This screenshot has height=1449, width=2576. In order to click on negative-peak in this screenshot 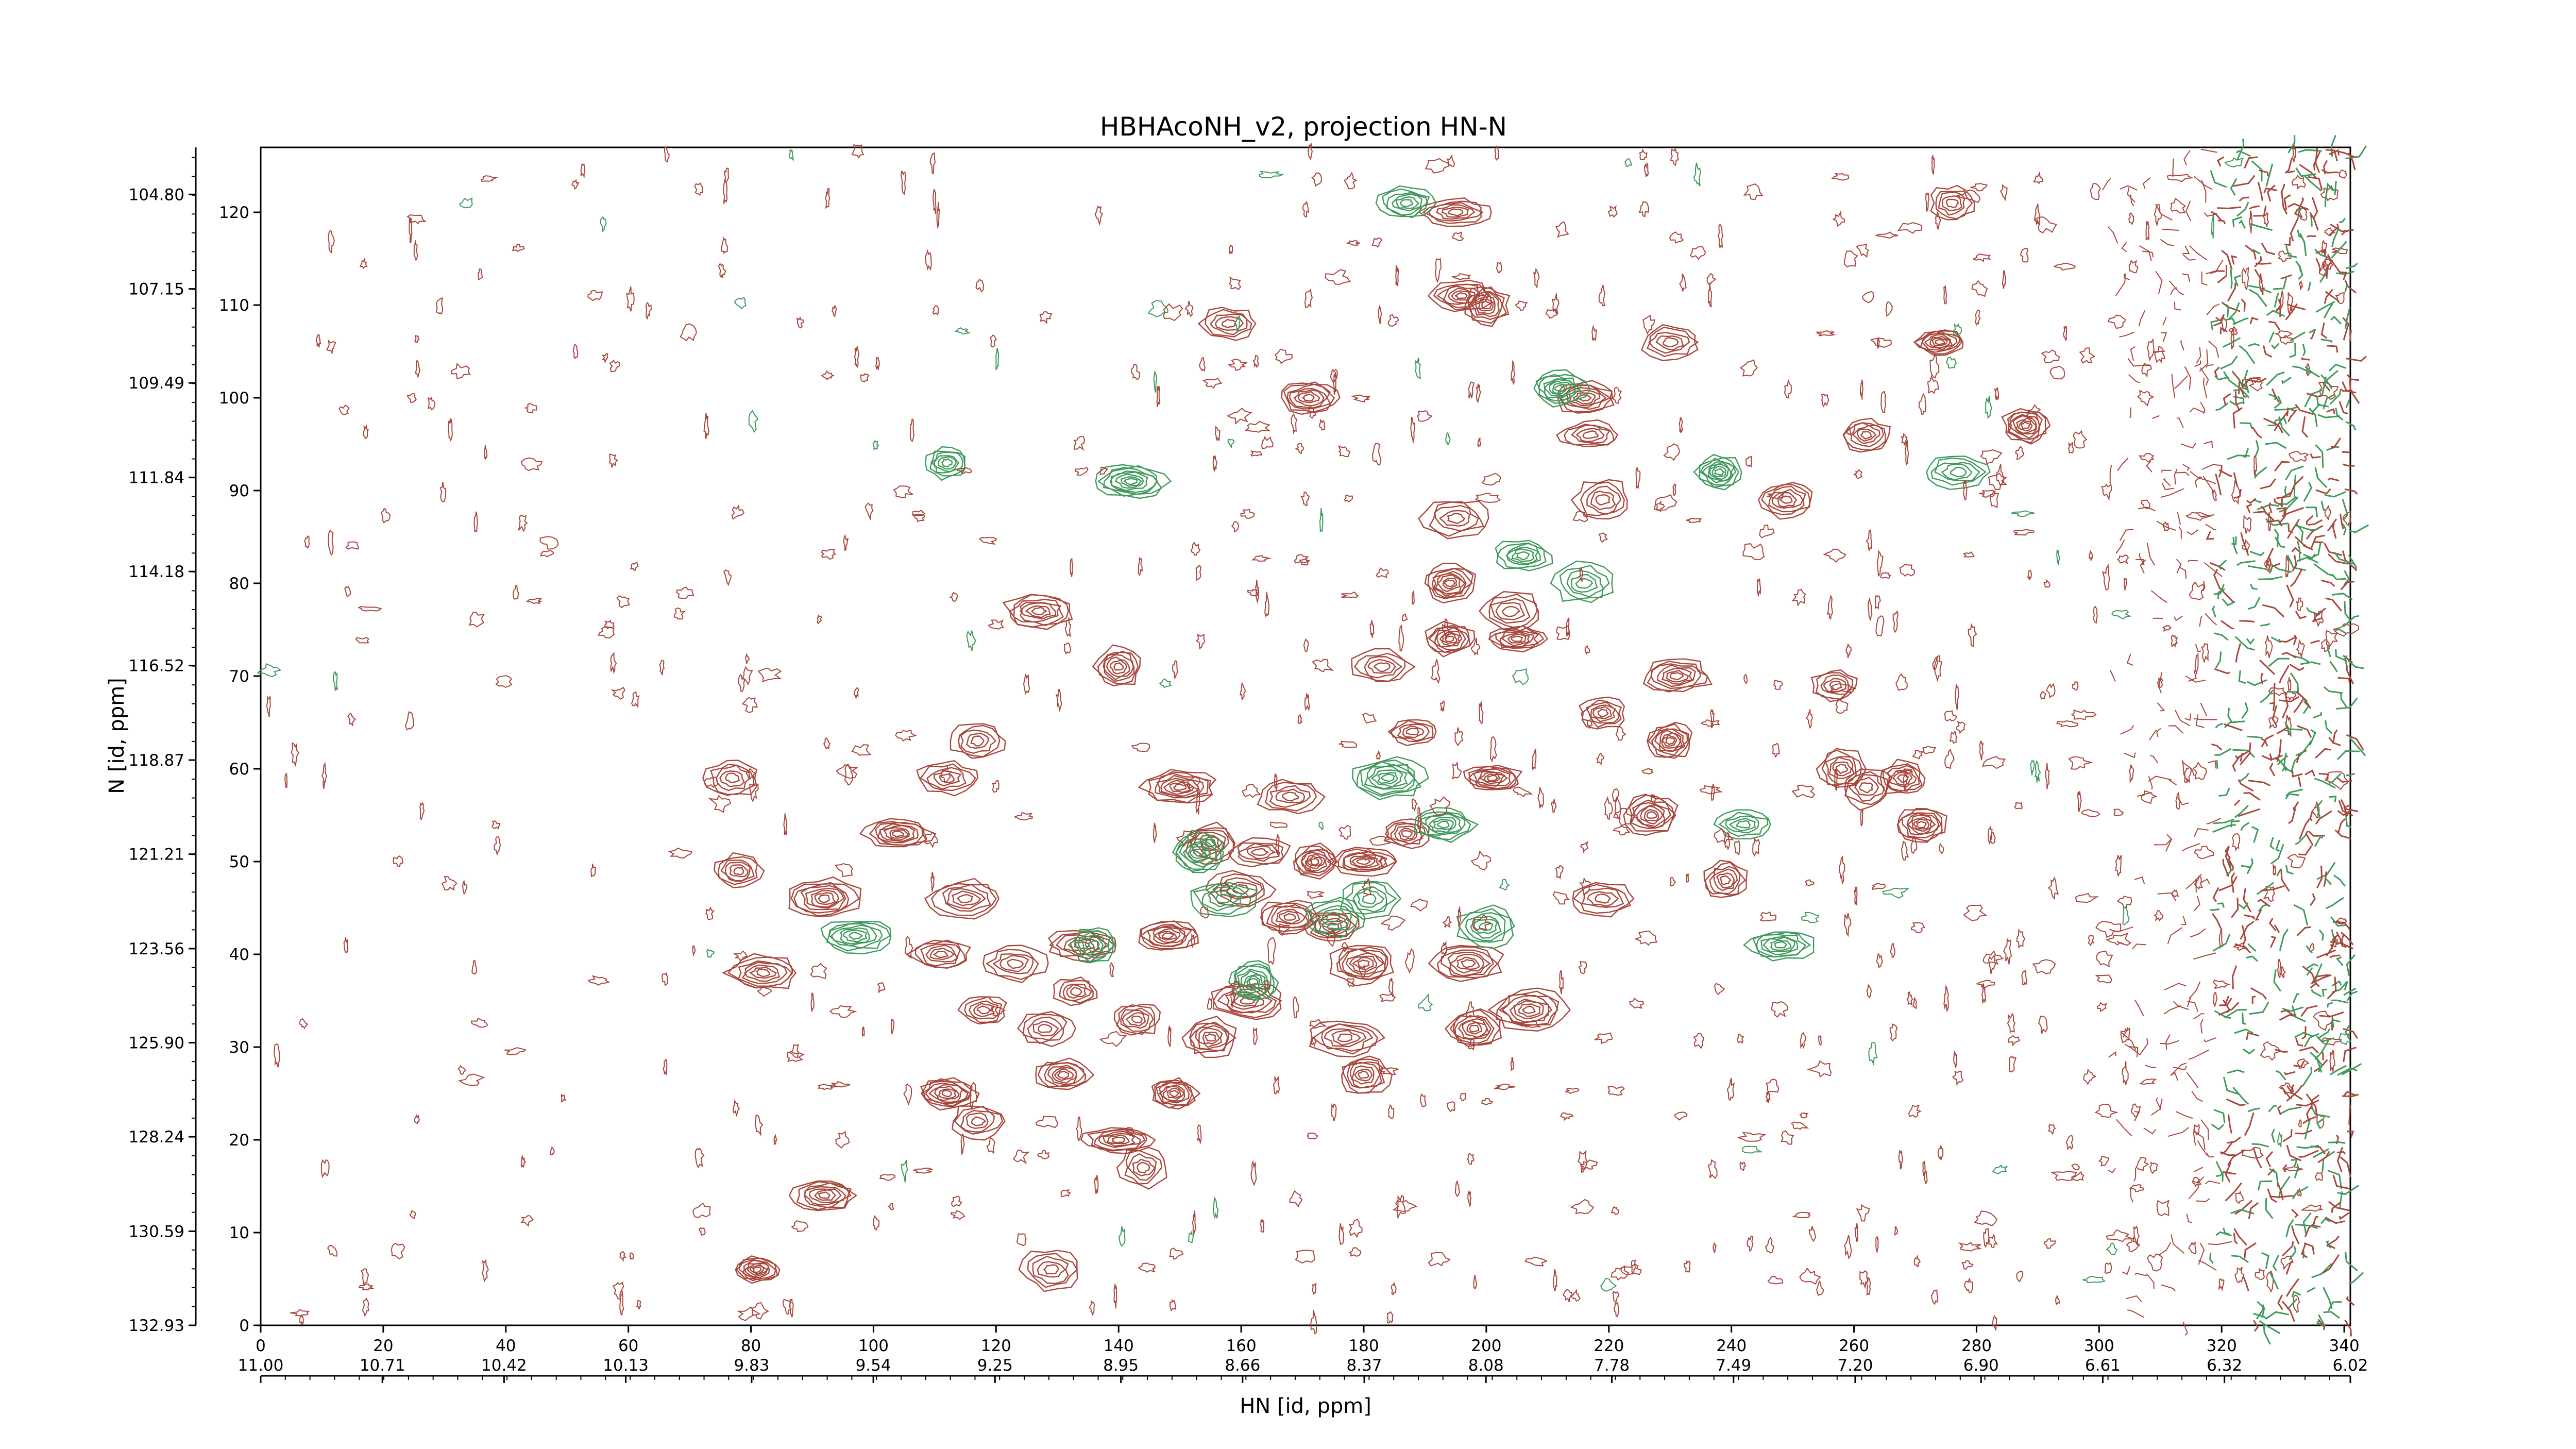, I will do `click(1390, 778)`.